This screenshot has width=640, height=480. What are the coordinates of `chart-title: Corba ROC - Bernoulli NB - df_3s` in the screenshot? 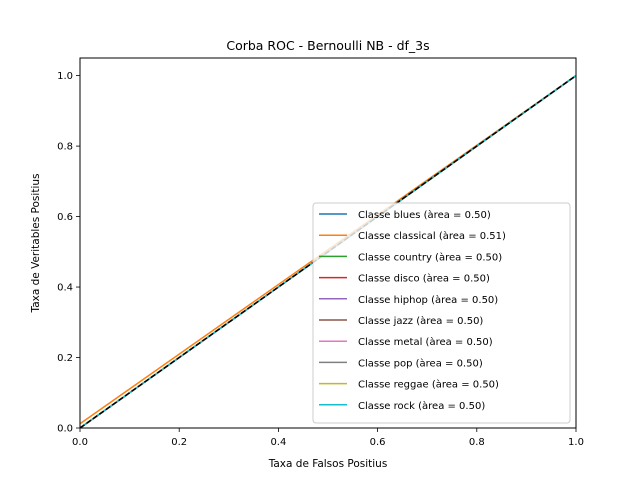 It's located at (327, 45).